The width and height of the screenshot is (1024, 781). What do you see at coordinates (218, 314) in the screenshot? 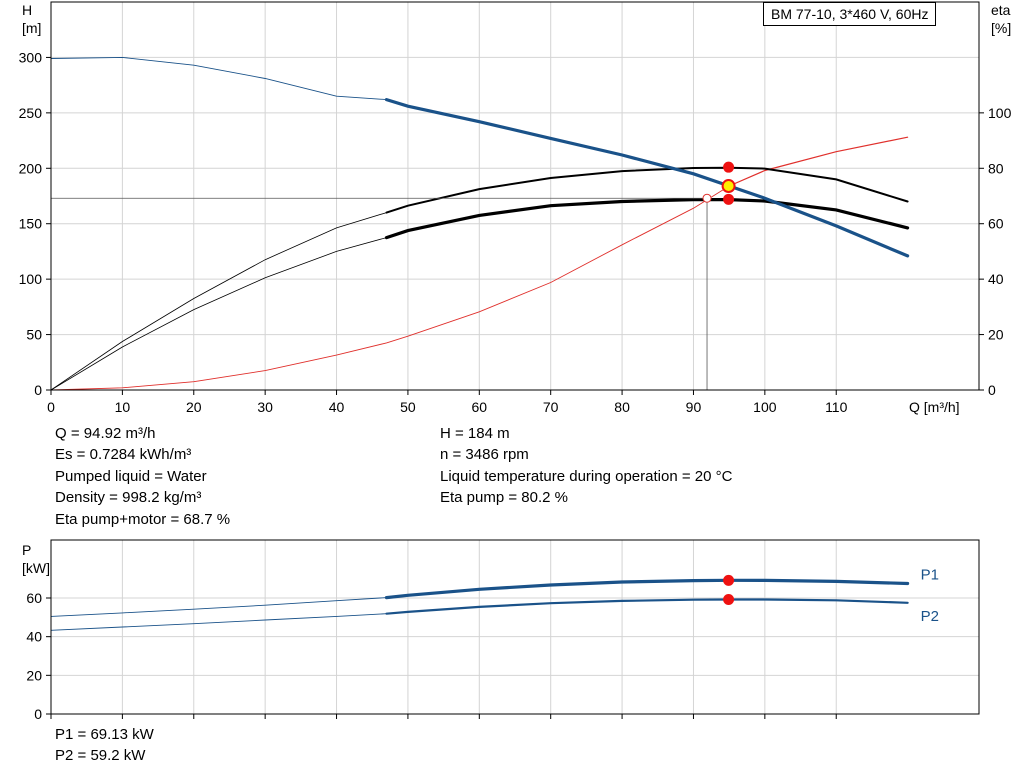
I see `eta-pump-motor-curve-extension` at bounding box center [218, 314].